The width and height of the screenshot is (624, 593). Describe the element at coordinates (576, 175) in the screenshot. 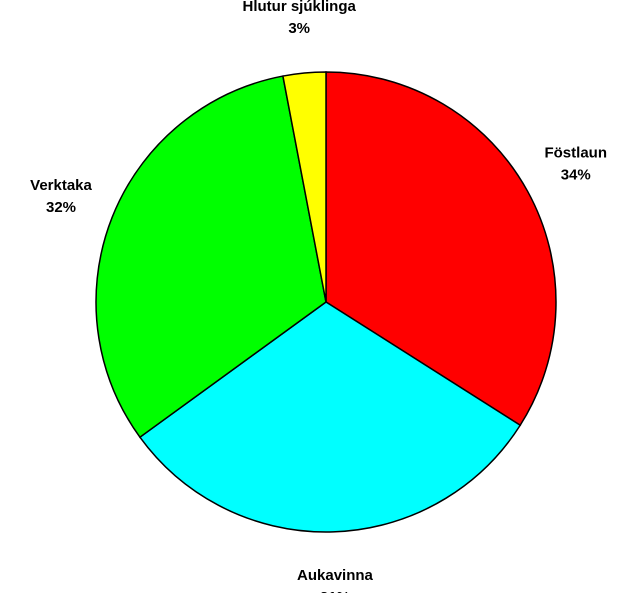

I see `slice-value-label: 34%` at that location.